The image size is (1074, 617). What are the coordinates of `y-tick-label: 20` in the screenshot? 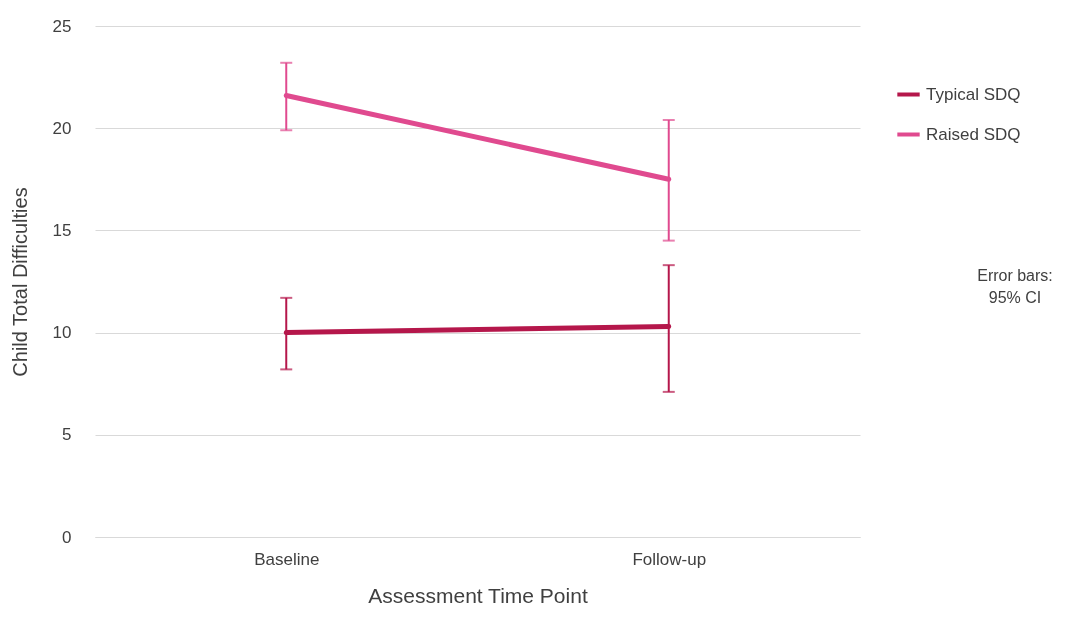 It's located at (62, 128).